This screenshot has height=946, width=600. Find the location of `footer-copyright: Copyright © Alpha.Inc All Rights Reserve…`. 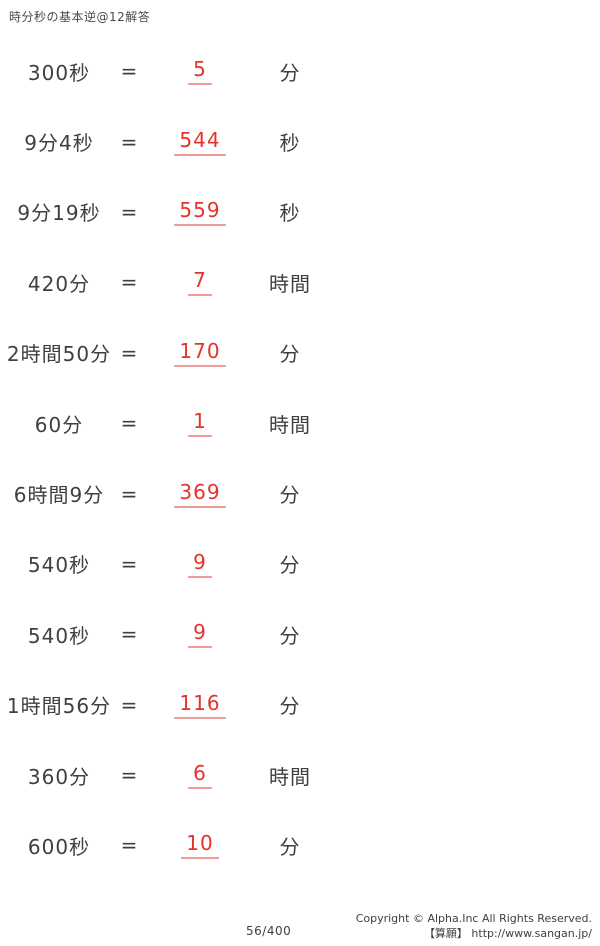

footer-copyright: Copyright © Alpha.Inc All Rights Reserve… is located at coordinates (474, 926).